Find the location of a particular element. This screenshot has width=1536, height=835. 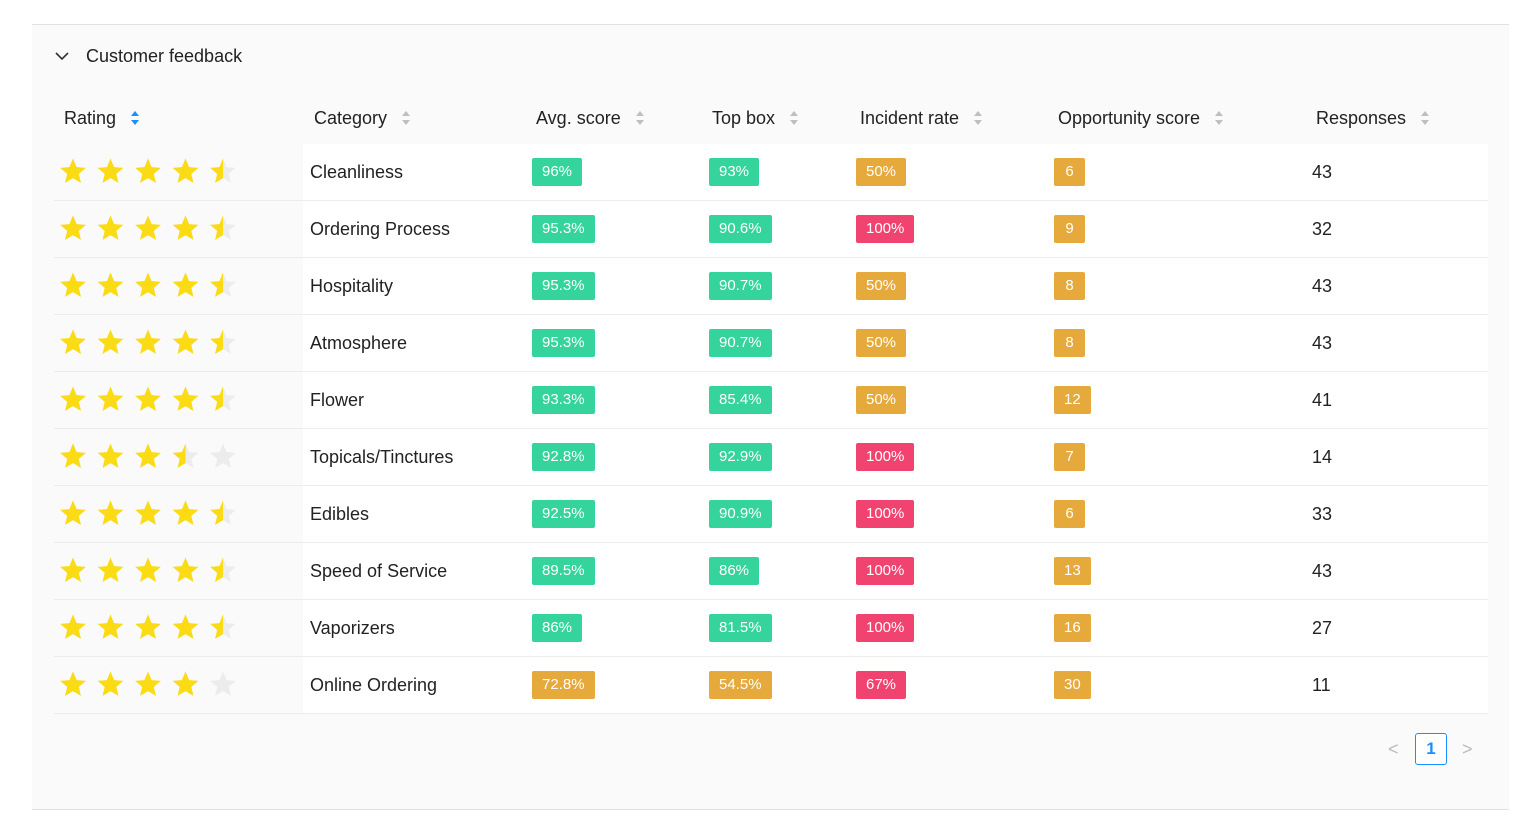

score-badge: 72.8% is located at coordinates (563, 685).